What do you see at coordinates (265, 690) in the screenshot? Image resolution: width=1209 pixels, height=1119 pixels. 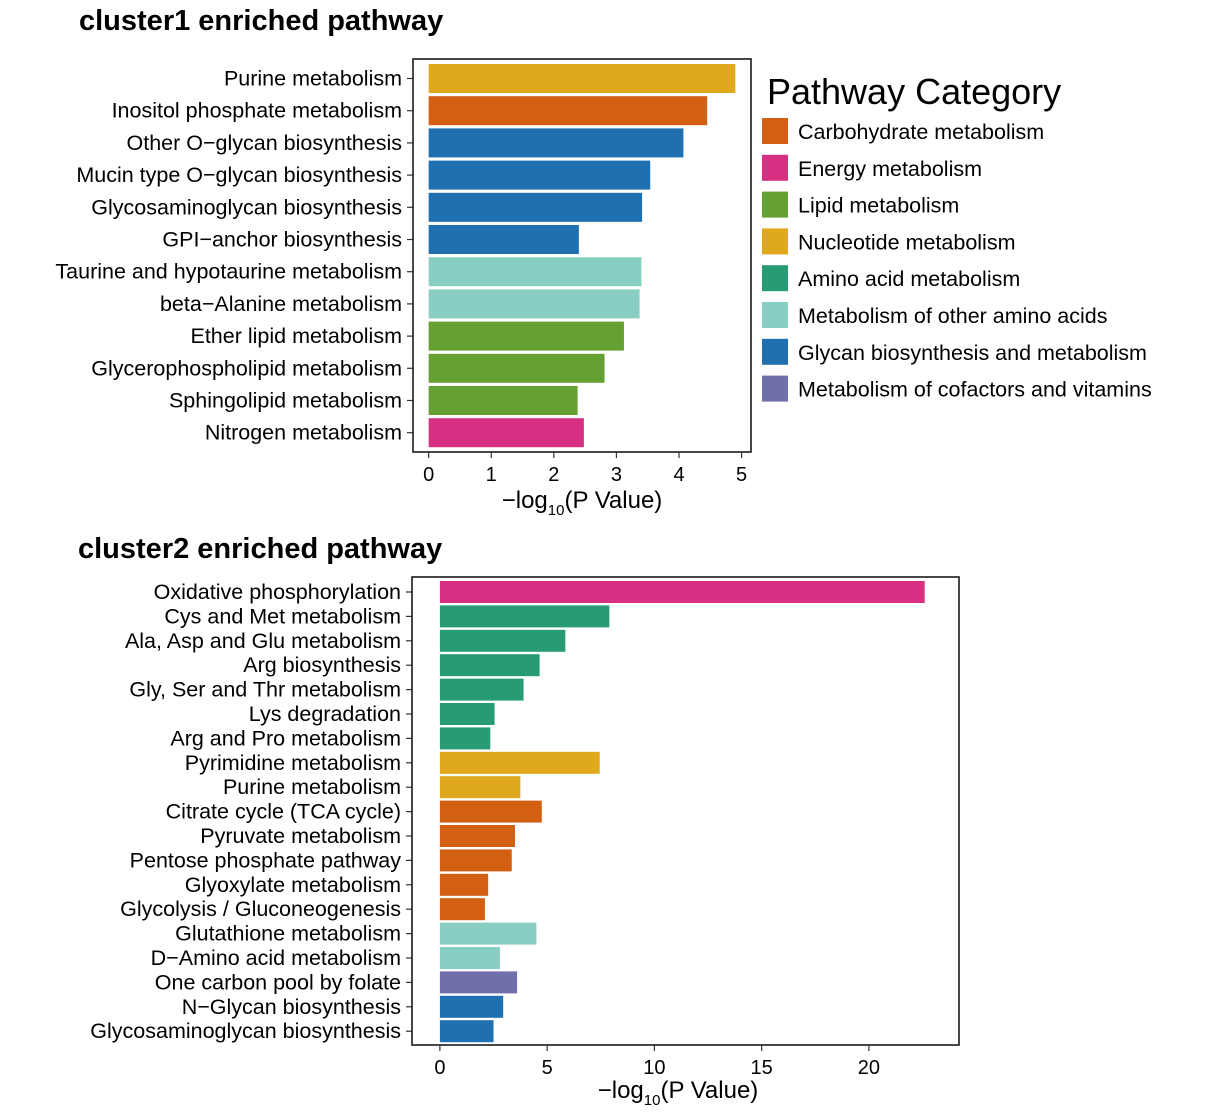 I see `chart2-y-tick-label: Gly, Ser and Thr metabolism` at bounding box center [265, 690].